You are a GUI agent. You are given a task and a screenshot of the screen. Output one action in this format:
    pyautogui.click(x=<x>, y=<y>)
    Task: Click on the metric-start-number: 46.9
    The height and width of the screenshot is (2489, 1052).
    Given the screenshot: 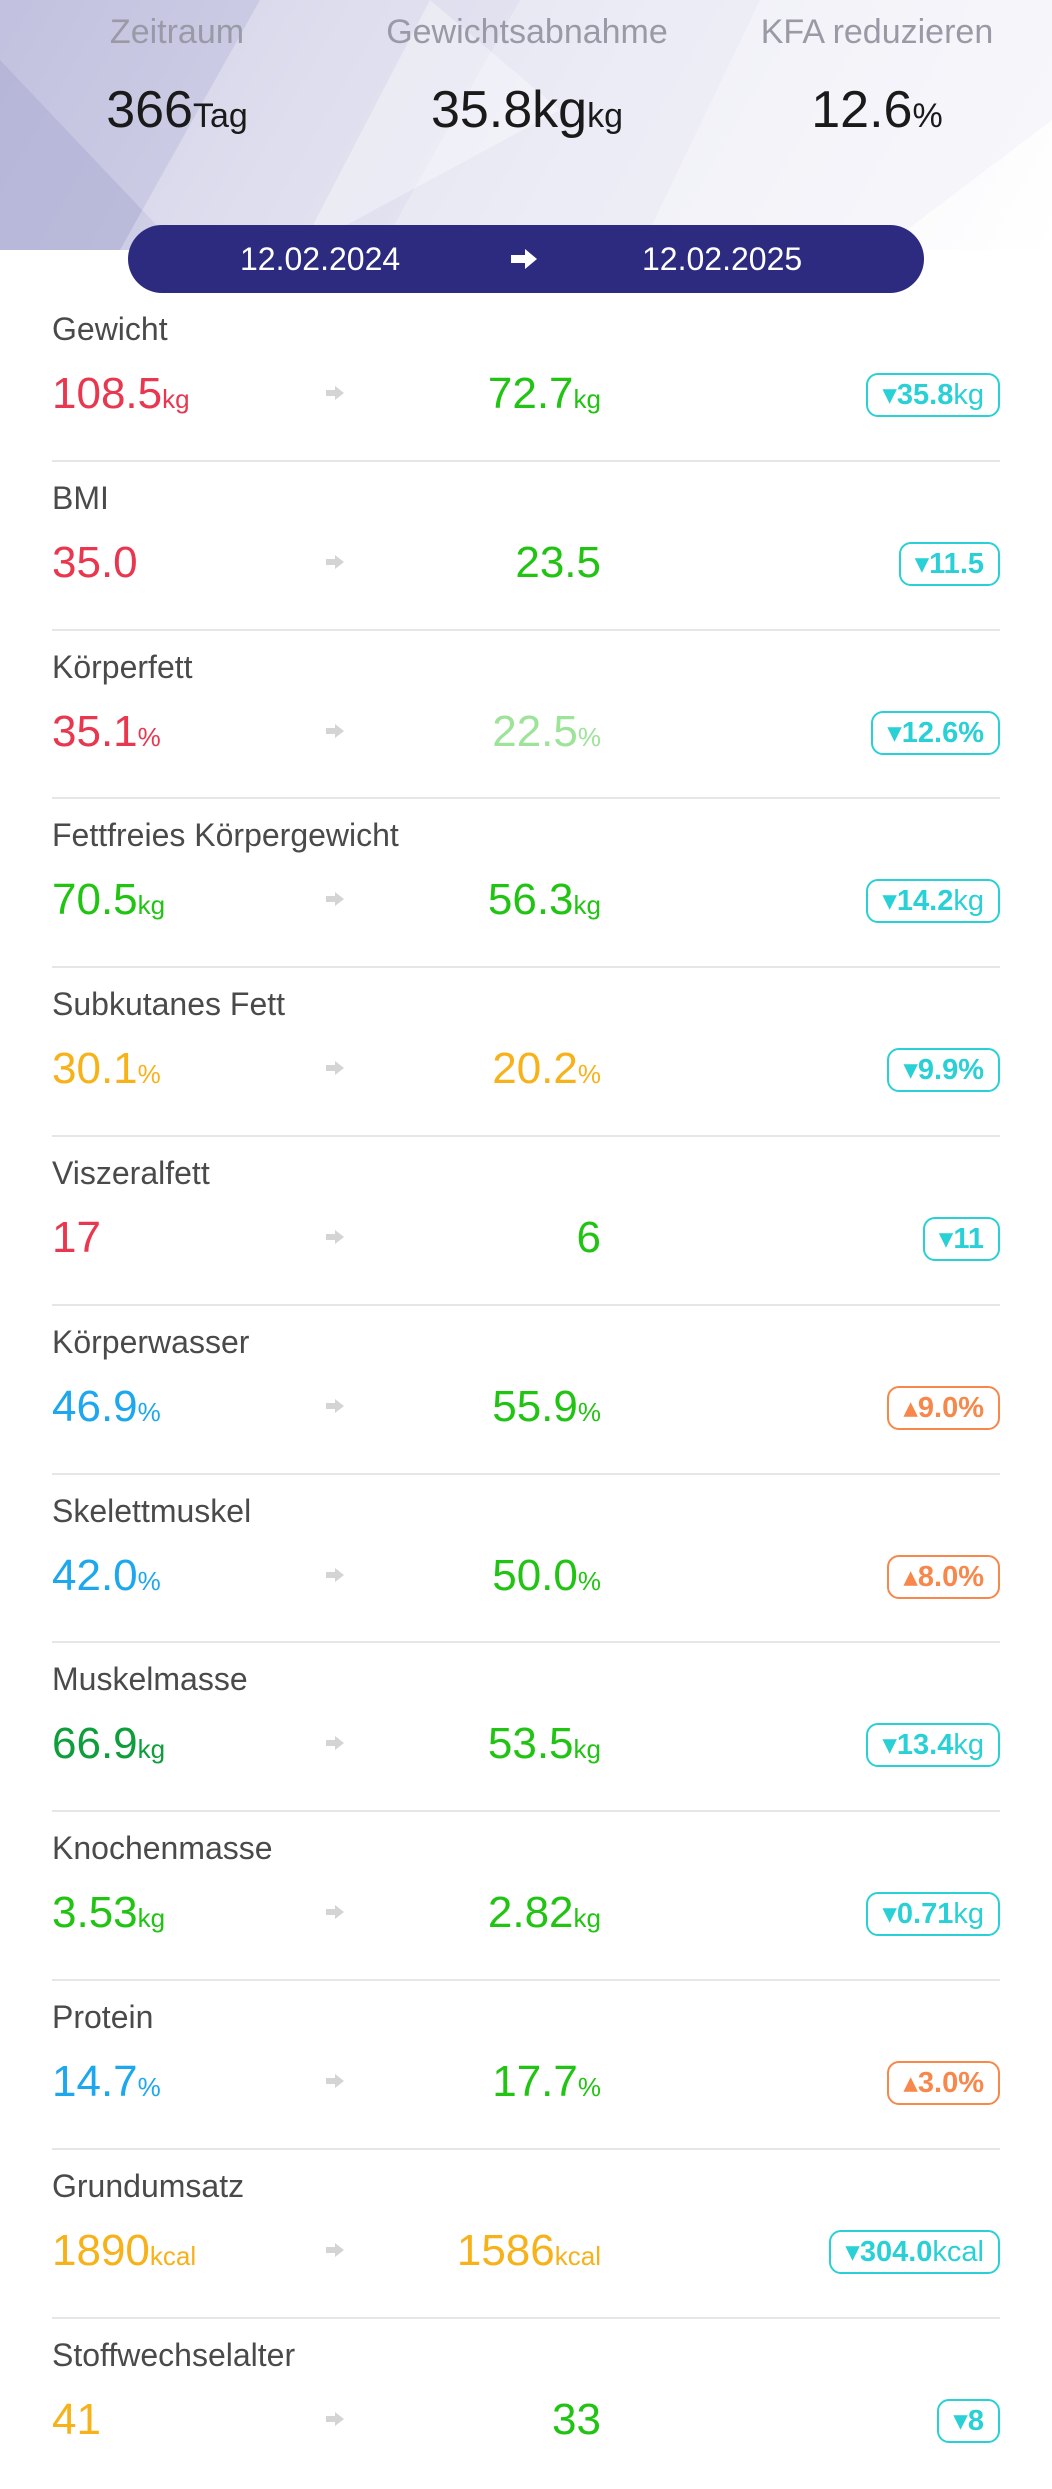 What is the action you would take?
    pyautogui.click(x=95, y=1406)
    